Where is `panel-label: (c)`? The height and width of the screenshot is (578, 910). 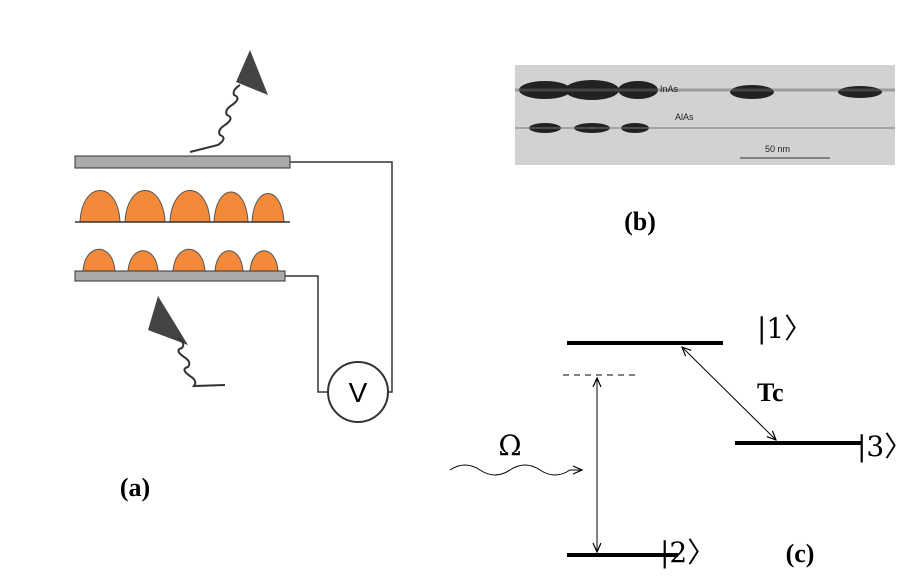
panel-label: (c) is located at coordinates (800, 553).